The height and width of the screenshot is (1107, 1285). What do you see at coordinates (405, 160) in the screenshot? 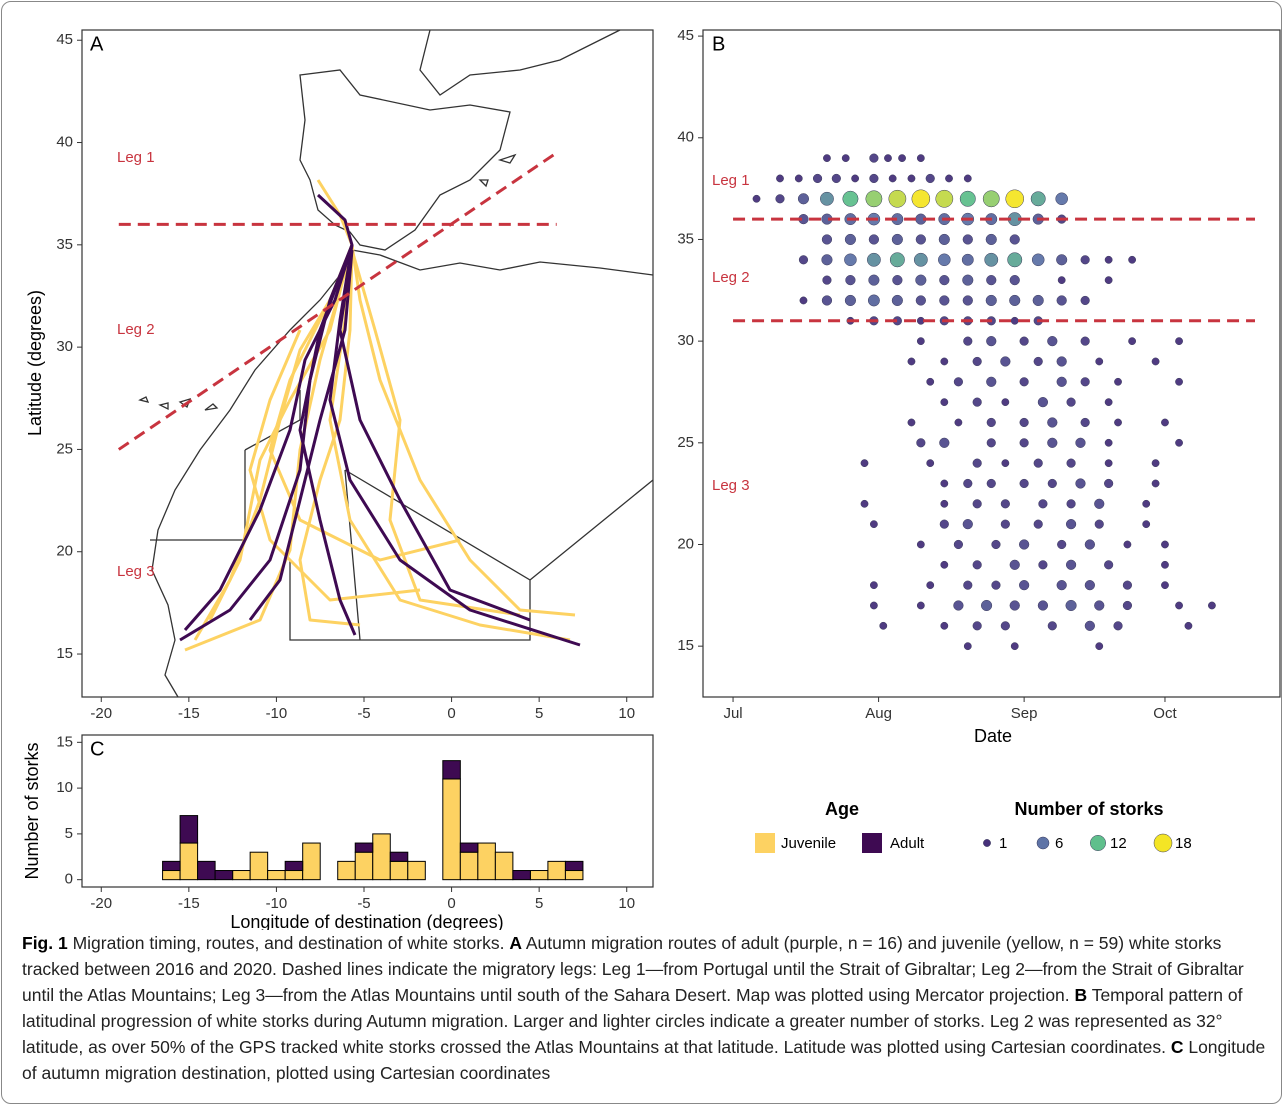
I see `iberia` at bounding box center [405, 160].